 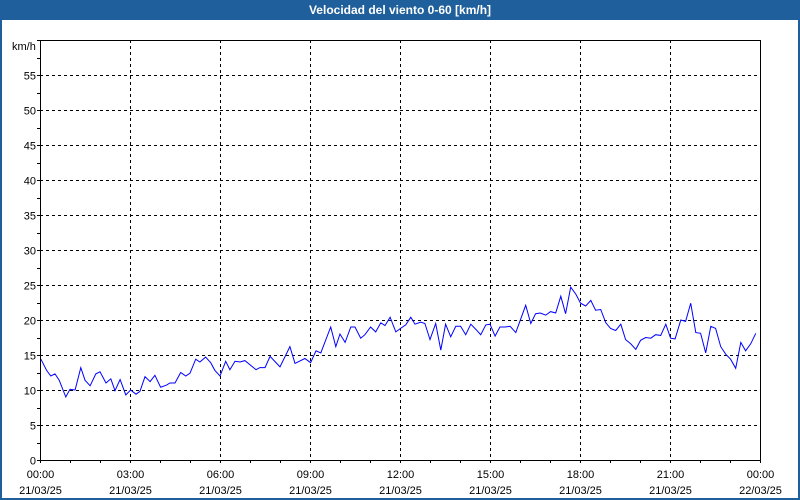 I want to click on chart-title: Velocidad del viento 0-60 [km/h], so click(x=400, y=10).